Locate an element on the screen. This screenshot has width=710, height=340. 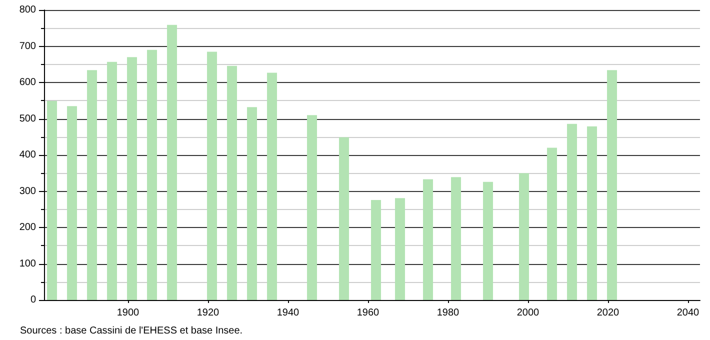
x-tick-label: 1980 is located at coordinates (448, 313).